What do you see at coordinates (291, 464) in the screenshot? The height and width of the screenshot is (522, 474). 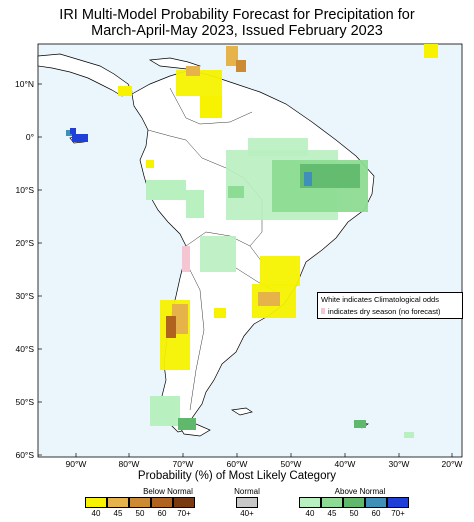 I see `lon-label: 50°W` at bounding box center [291, 464].